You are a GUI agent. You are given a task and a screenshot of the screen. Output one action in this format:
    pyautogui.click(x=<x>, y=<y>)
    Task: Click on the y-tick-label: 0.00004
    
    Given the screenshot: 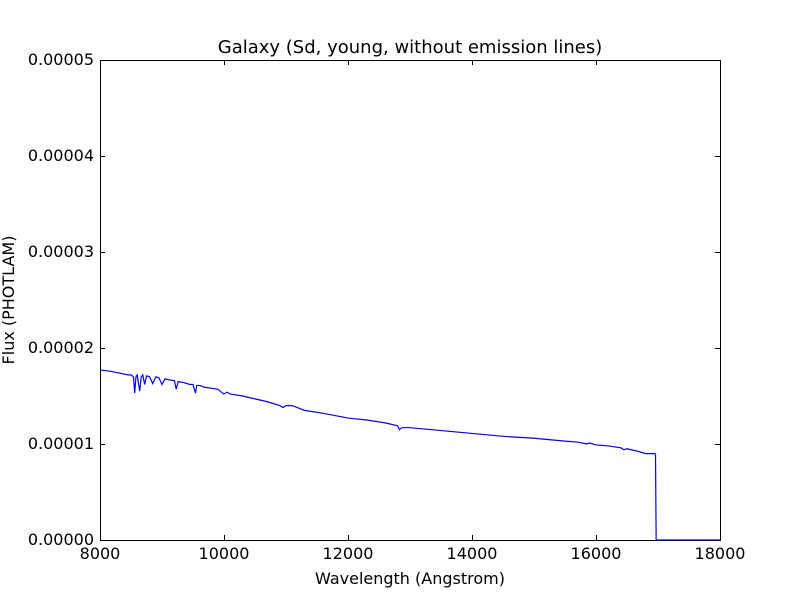 What is the action you would take?
    pyautogui.click(x=61, y=155)
    